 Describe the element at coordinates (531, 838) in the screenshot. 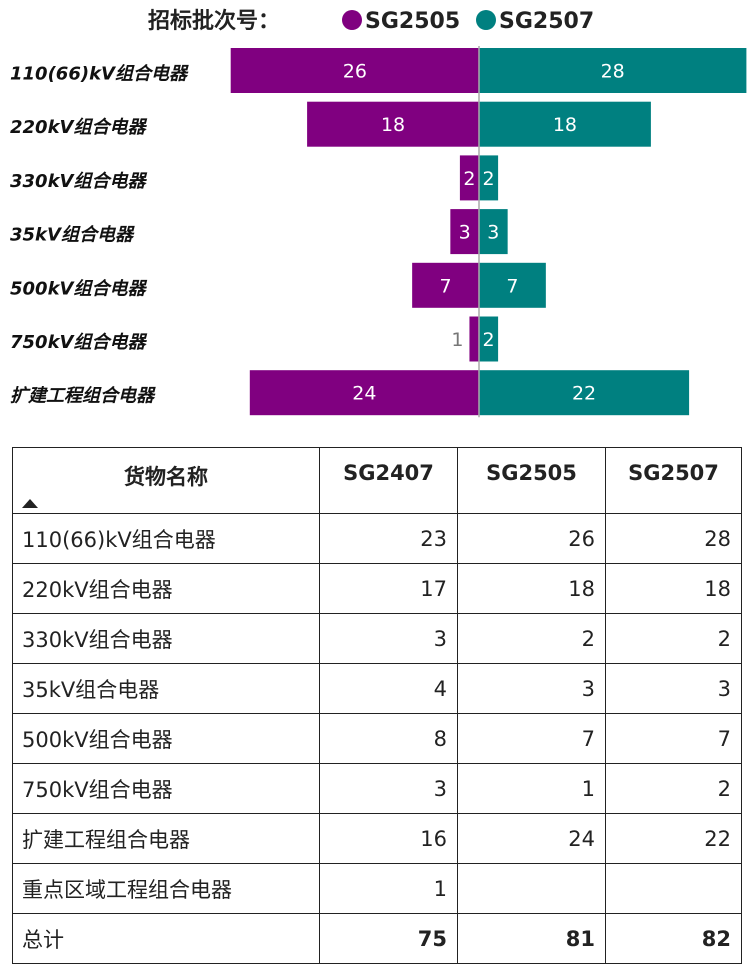

I see `cell-value: 24` at that location.